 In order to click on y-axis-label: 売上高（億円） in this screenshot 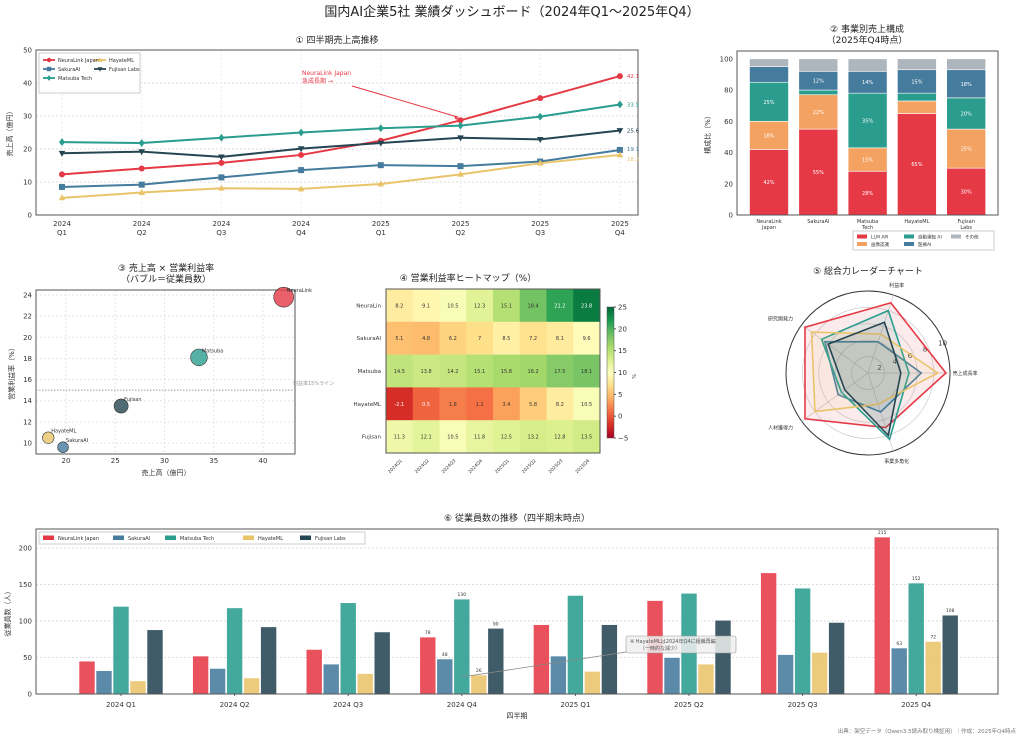, I will do `click(9, 132)`.